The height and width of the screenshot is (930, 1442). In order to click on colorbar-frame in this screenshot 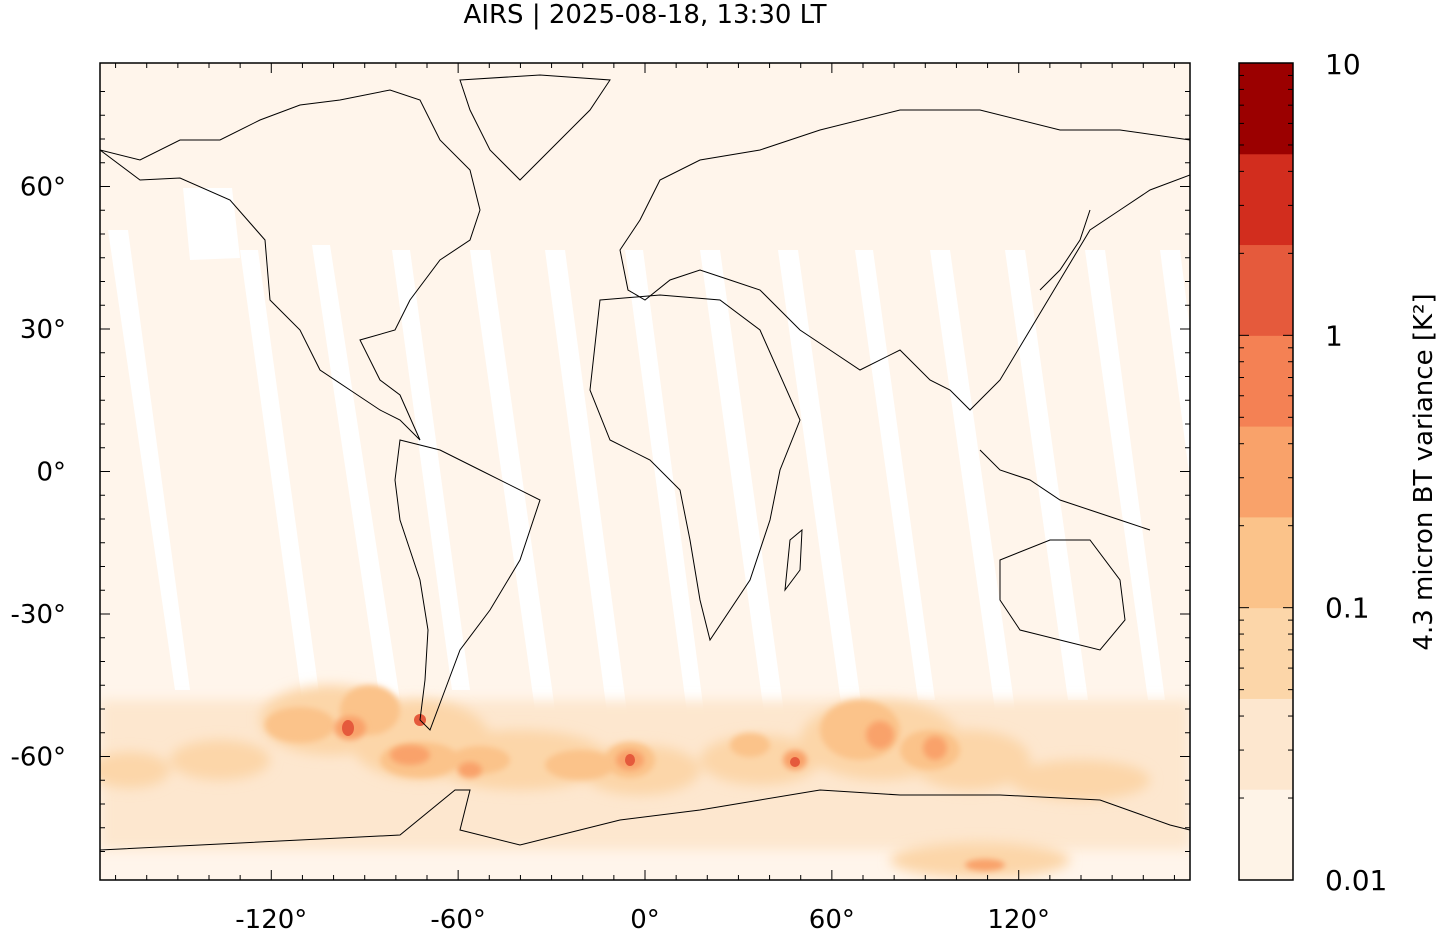, I will do `click(1266, 471)`.